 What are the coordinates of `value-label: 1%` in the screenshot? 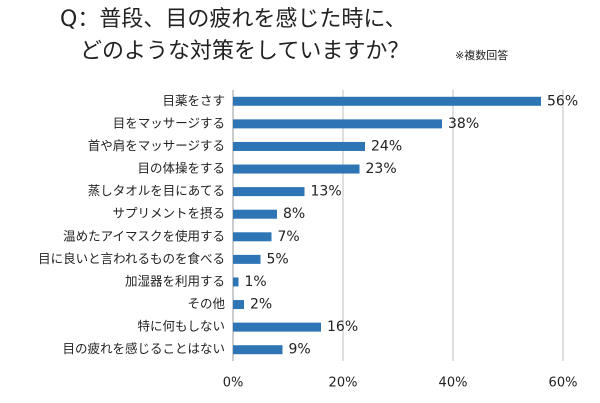 It's located at (256, 282).